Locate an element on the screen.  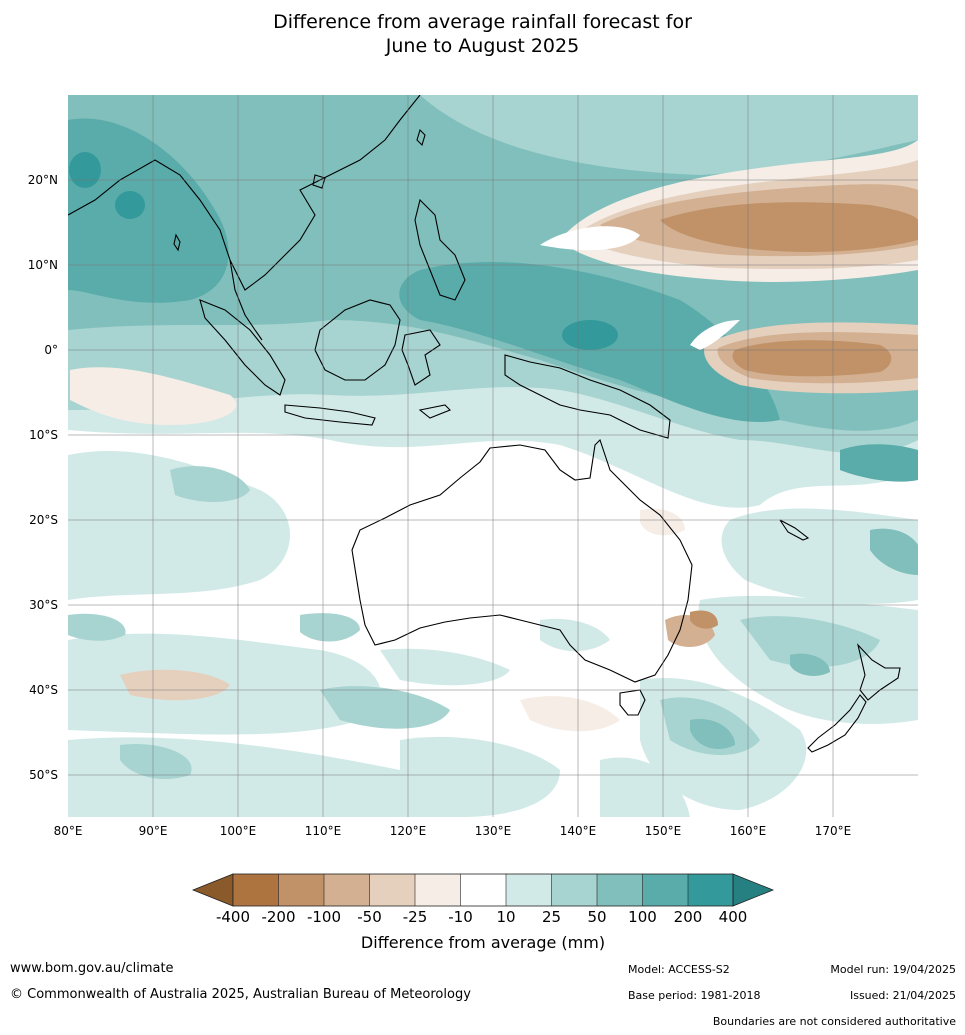
lon-label: 170°E is located at coordinates (833, 831).